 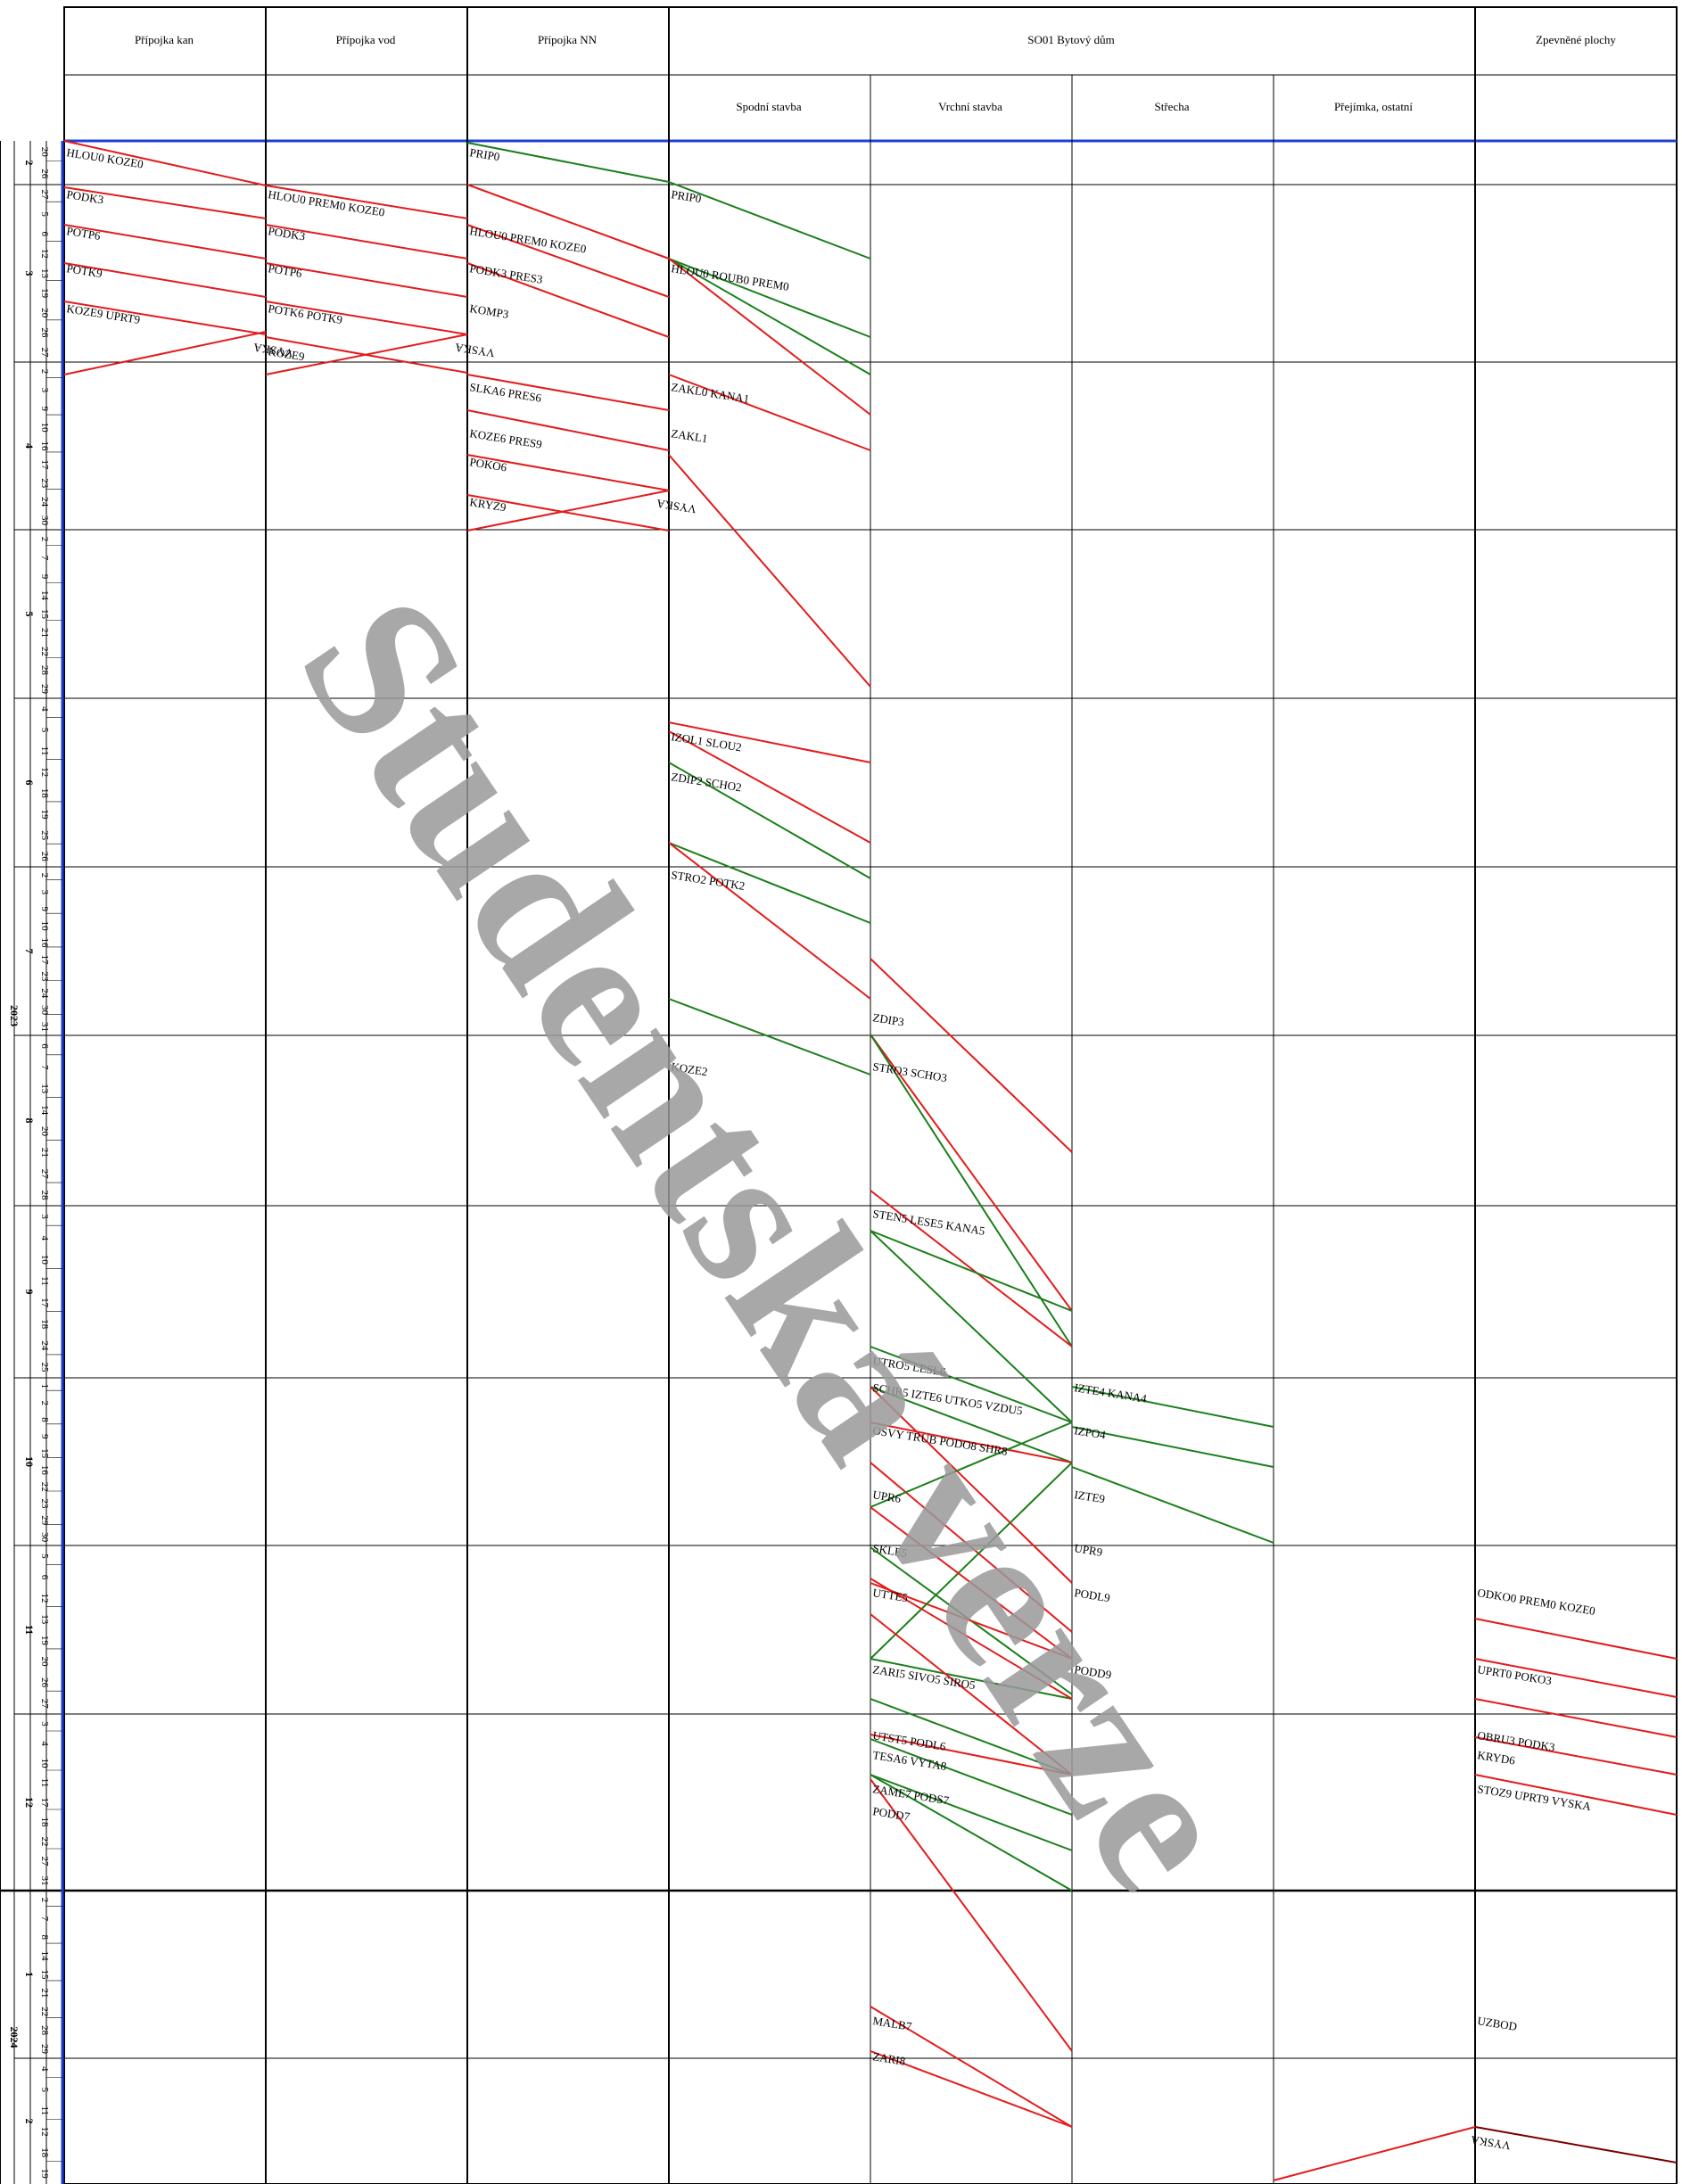 What do you see at coordinates (44, 1324) in the screenshot?
I see `date-label: 18` at bounding box center [44, 1324].